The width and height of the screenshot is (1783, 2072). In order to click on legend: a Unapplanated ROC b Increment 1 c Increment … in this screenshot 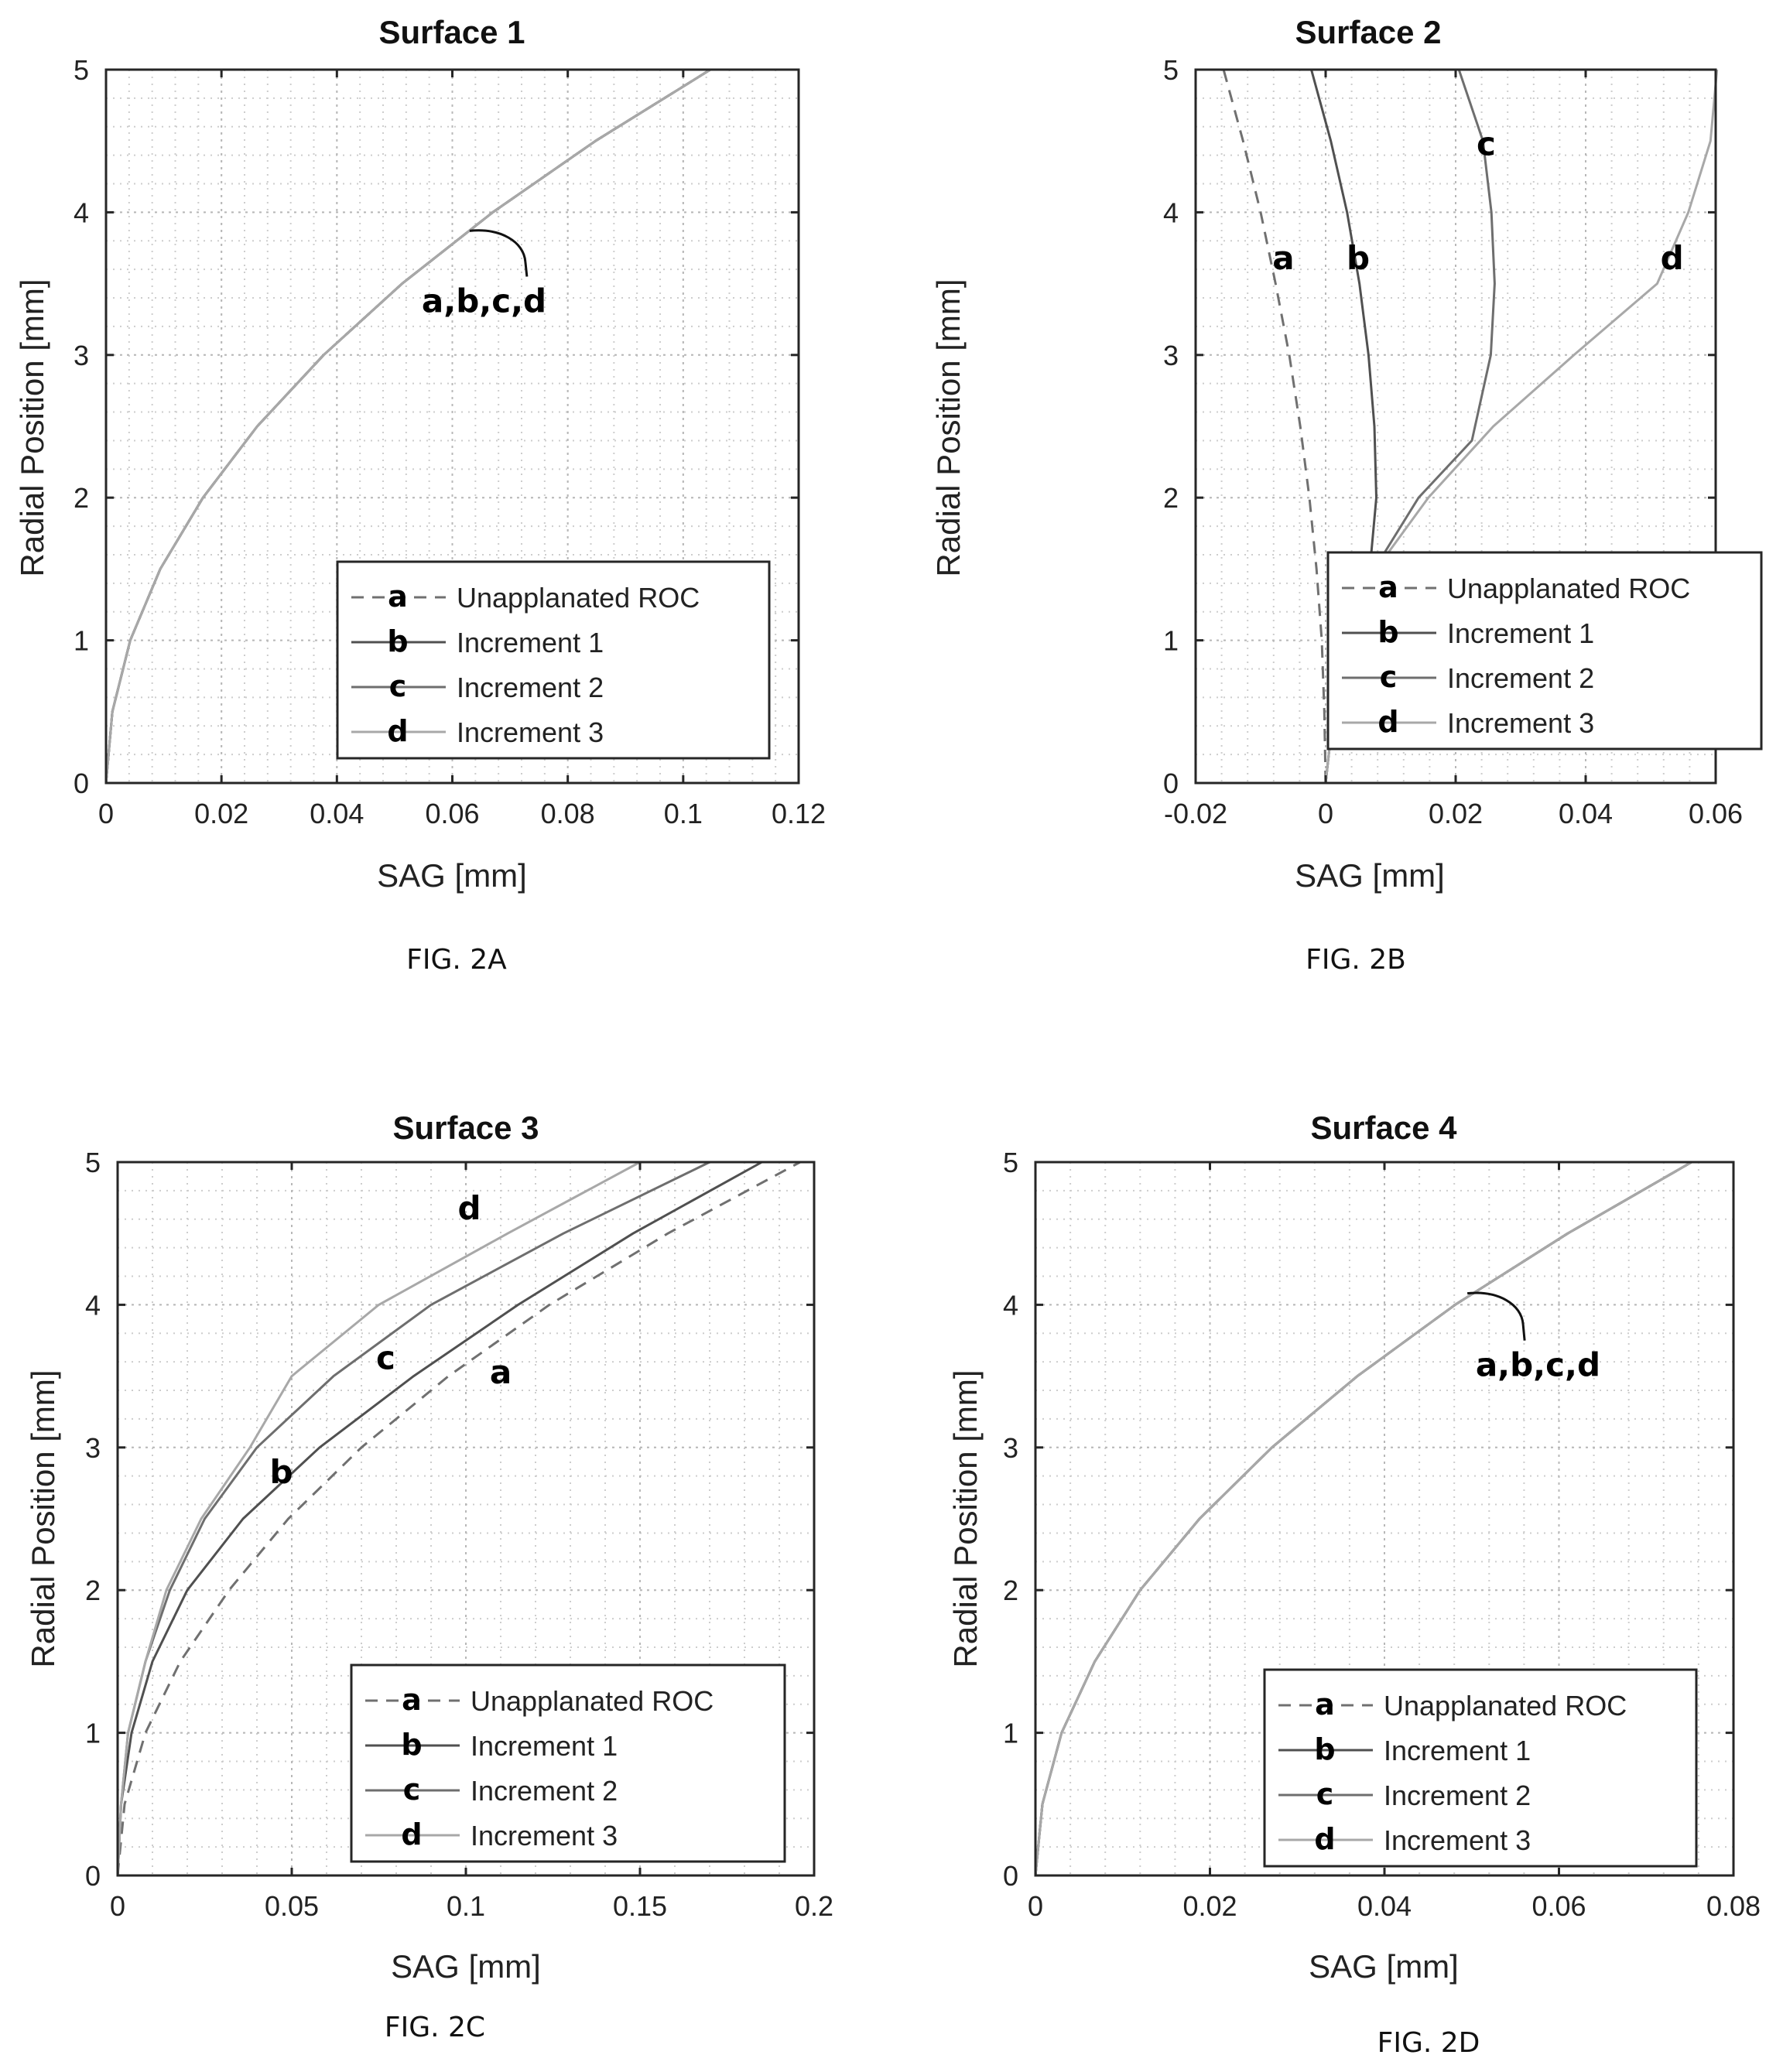, I will do `click(1544, 651)`.